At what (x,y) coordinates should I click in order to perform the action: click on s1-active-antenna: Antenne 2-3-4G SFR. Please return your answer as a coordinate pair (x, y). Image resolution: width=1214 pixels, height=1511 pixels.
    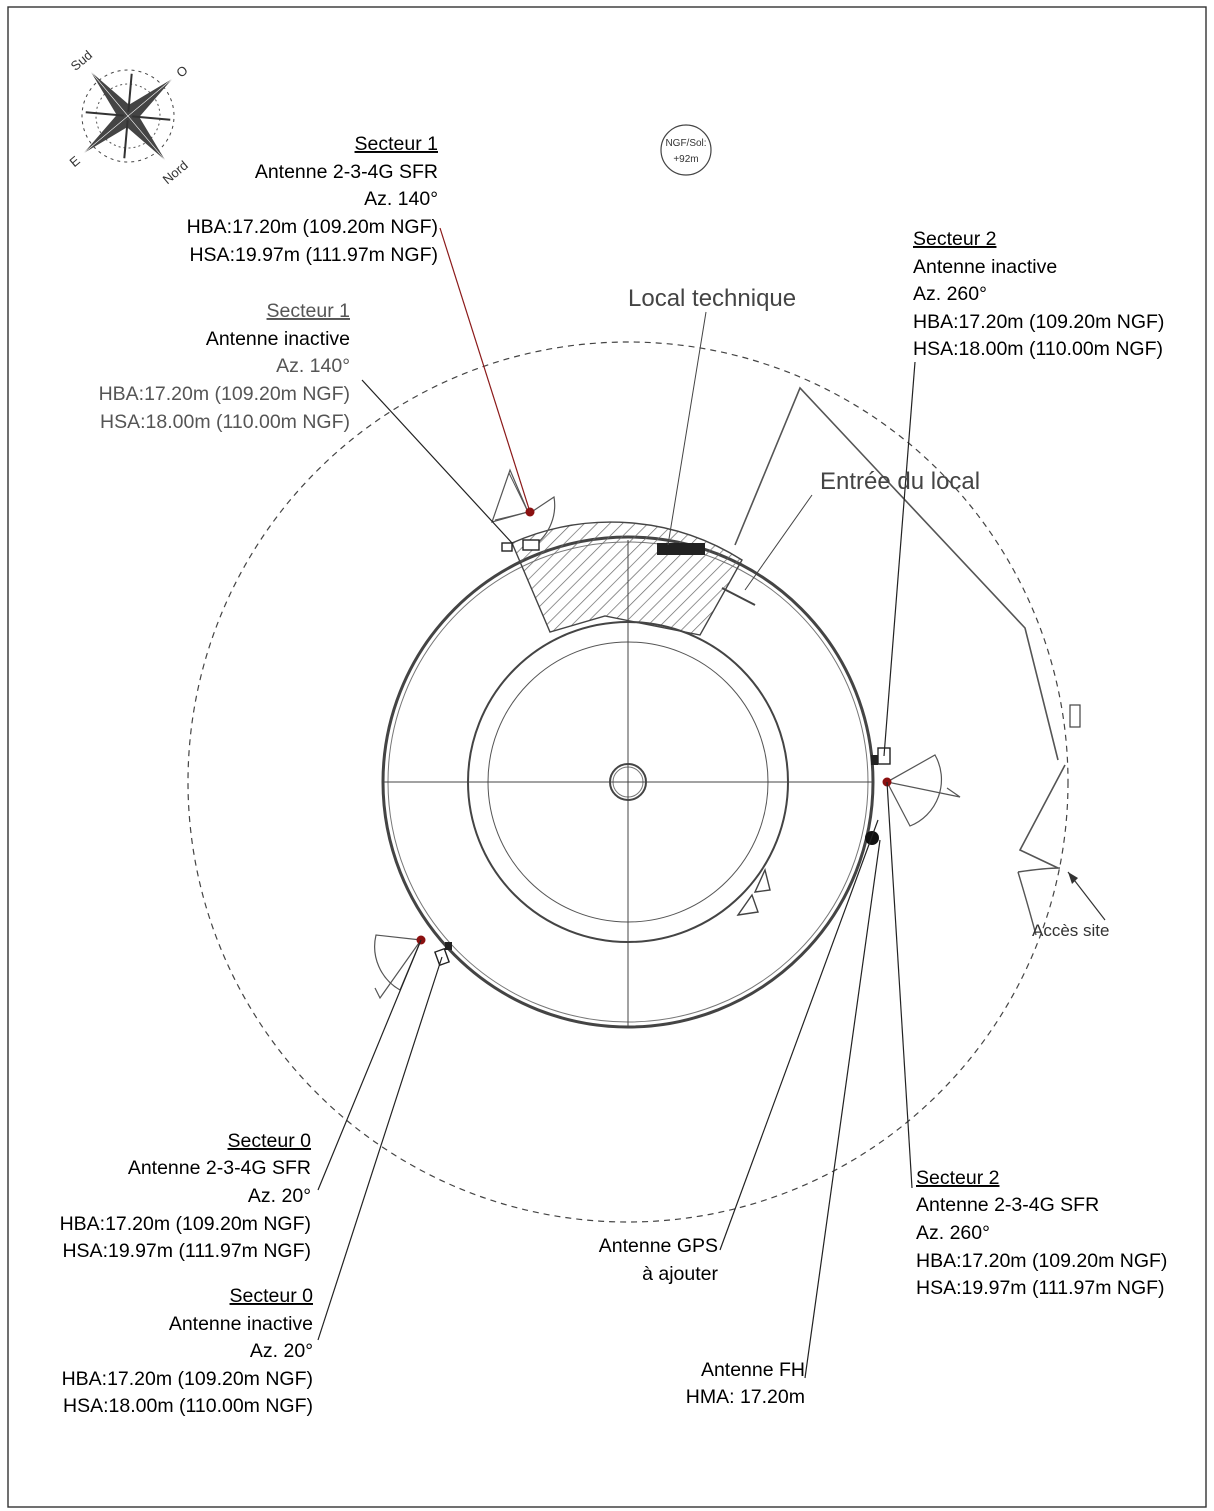
    Looking at the image, I should click on (346, 172).